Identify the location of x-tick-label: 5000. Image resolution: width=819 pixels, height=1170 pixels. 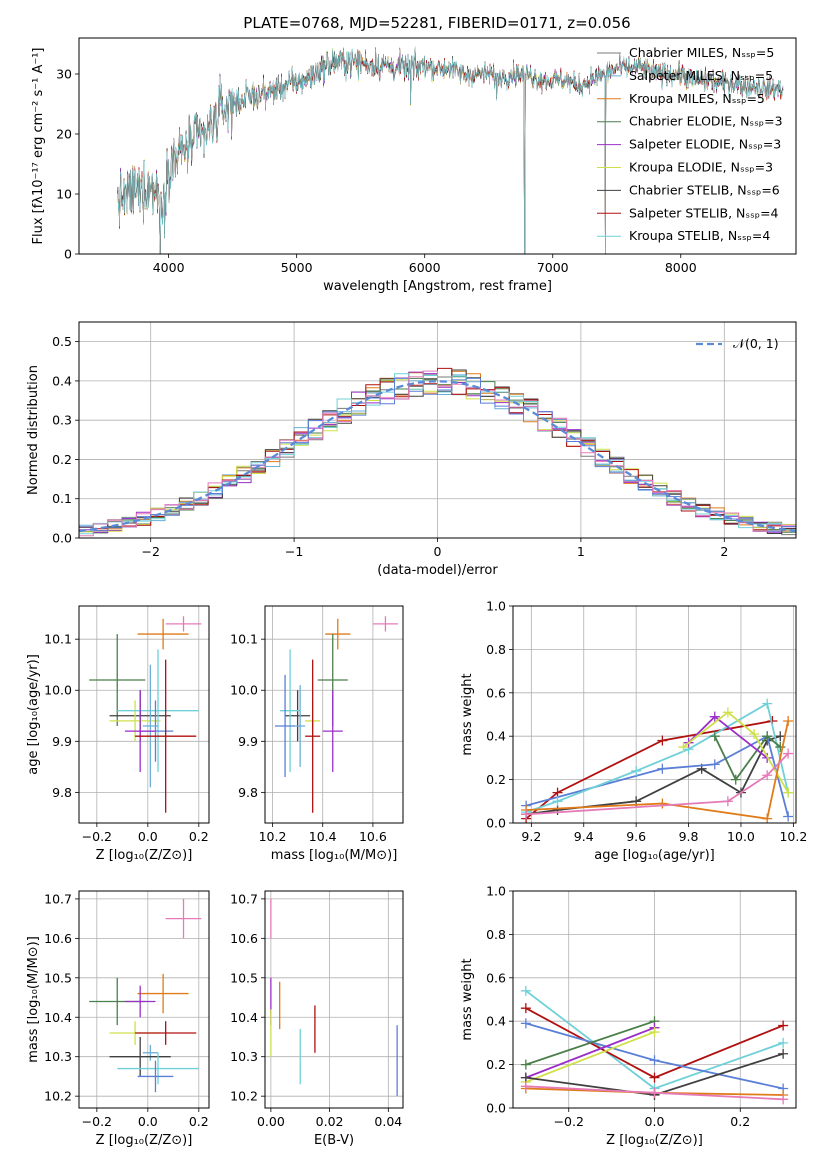
(297, 267).